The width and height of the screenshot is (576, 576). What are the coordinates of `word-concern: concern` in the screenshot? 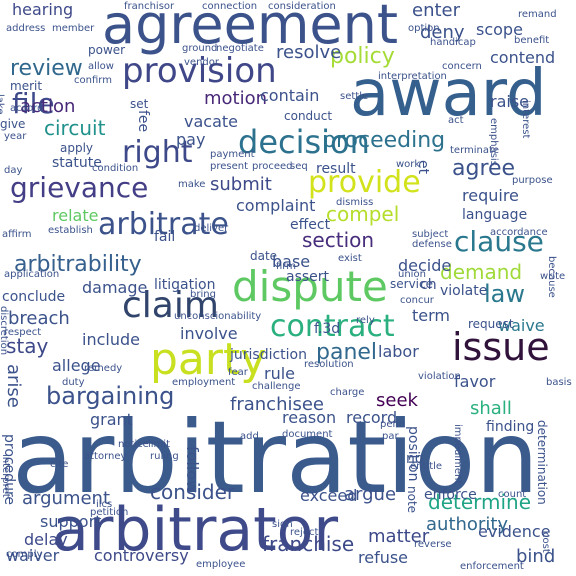 It's located at (462, 66).